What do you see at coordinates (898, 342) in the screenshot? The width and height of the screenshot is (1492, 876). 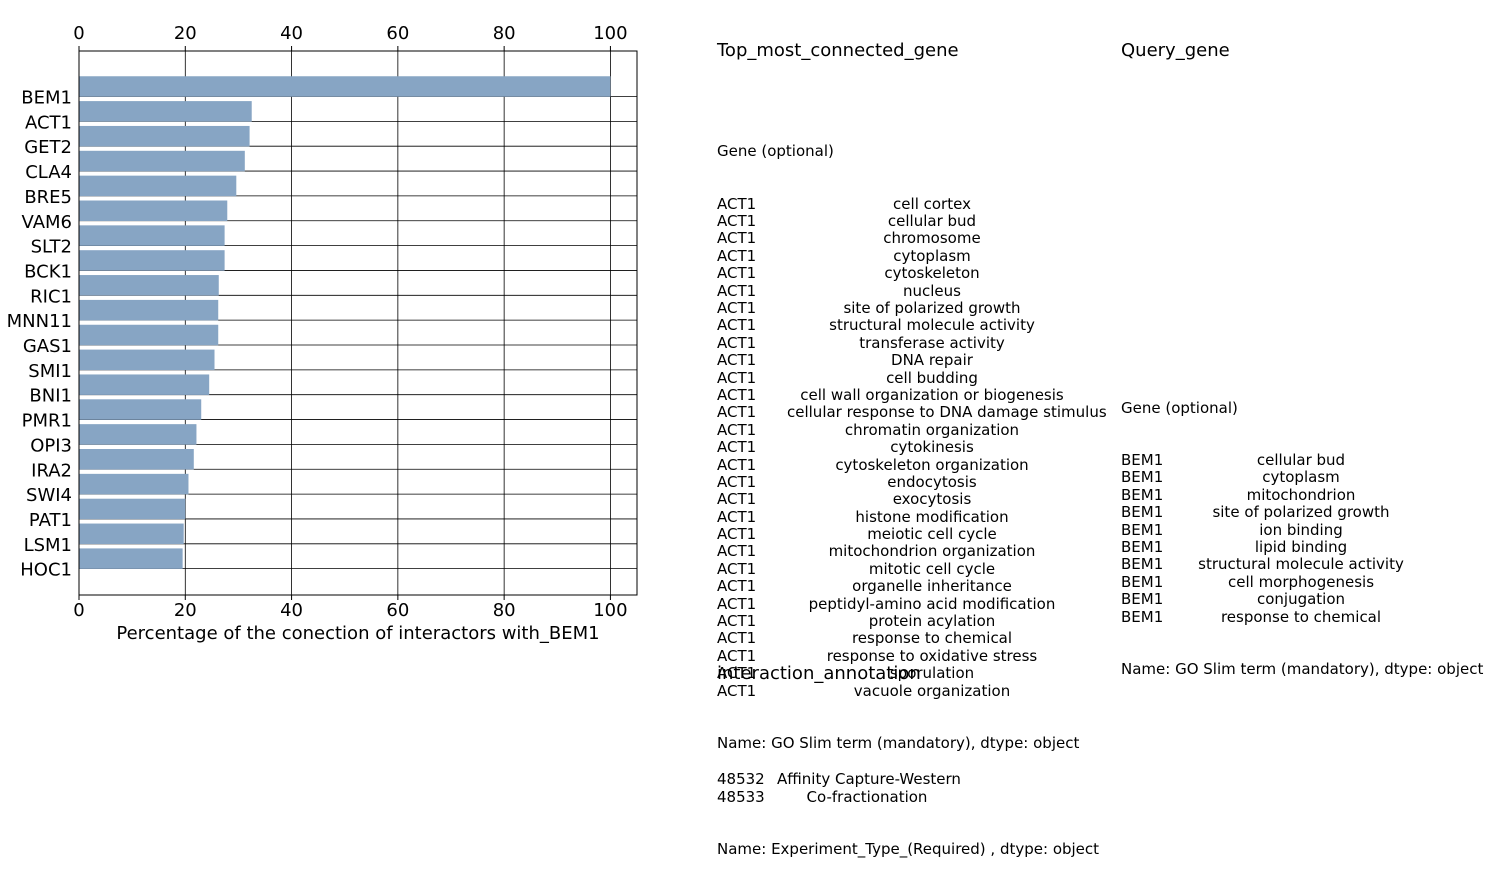 I see `top-panel-row: ACT1 transferase activity` at bounding box center [898, 342].